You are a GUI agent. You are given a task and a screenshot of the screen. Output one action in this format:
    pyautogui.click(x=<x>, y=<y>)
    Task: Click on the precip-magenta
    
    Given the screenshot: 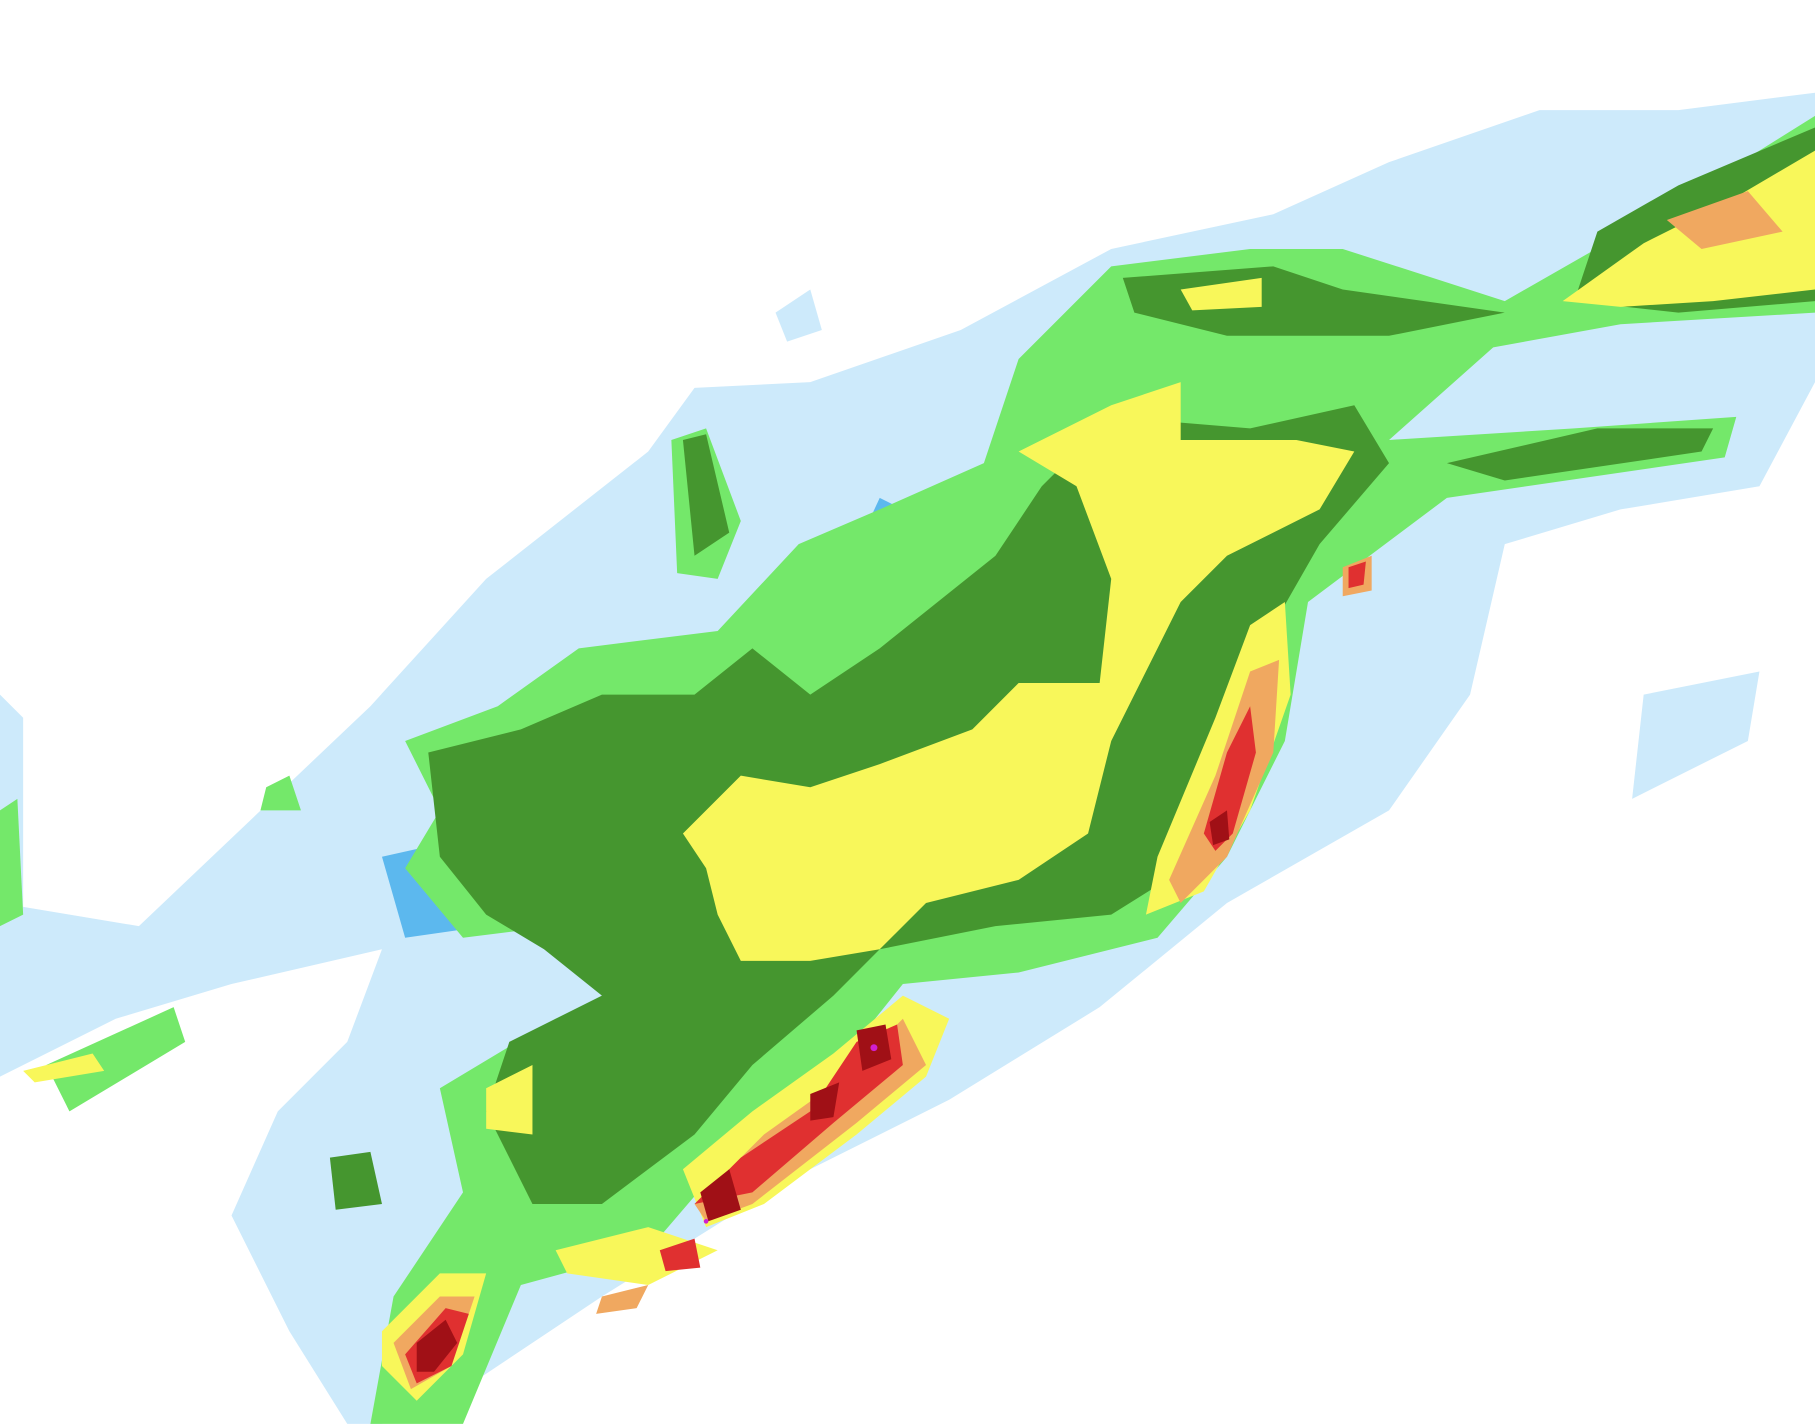 What is the action you would take?
    pyautogui.click(x=790, y=1134)
    